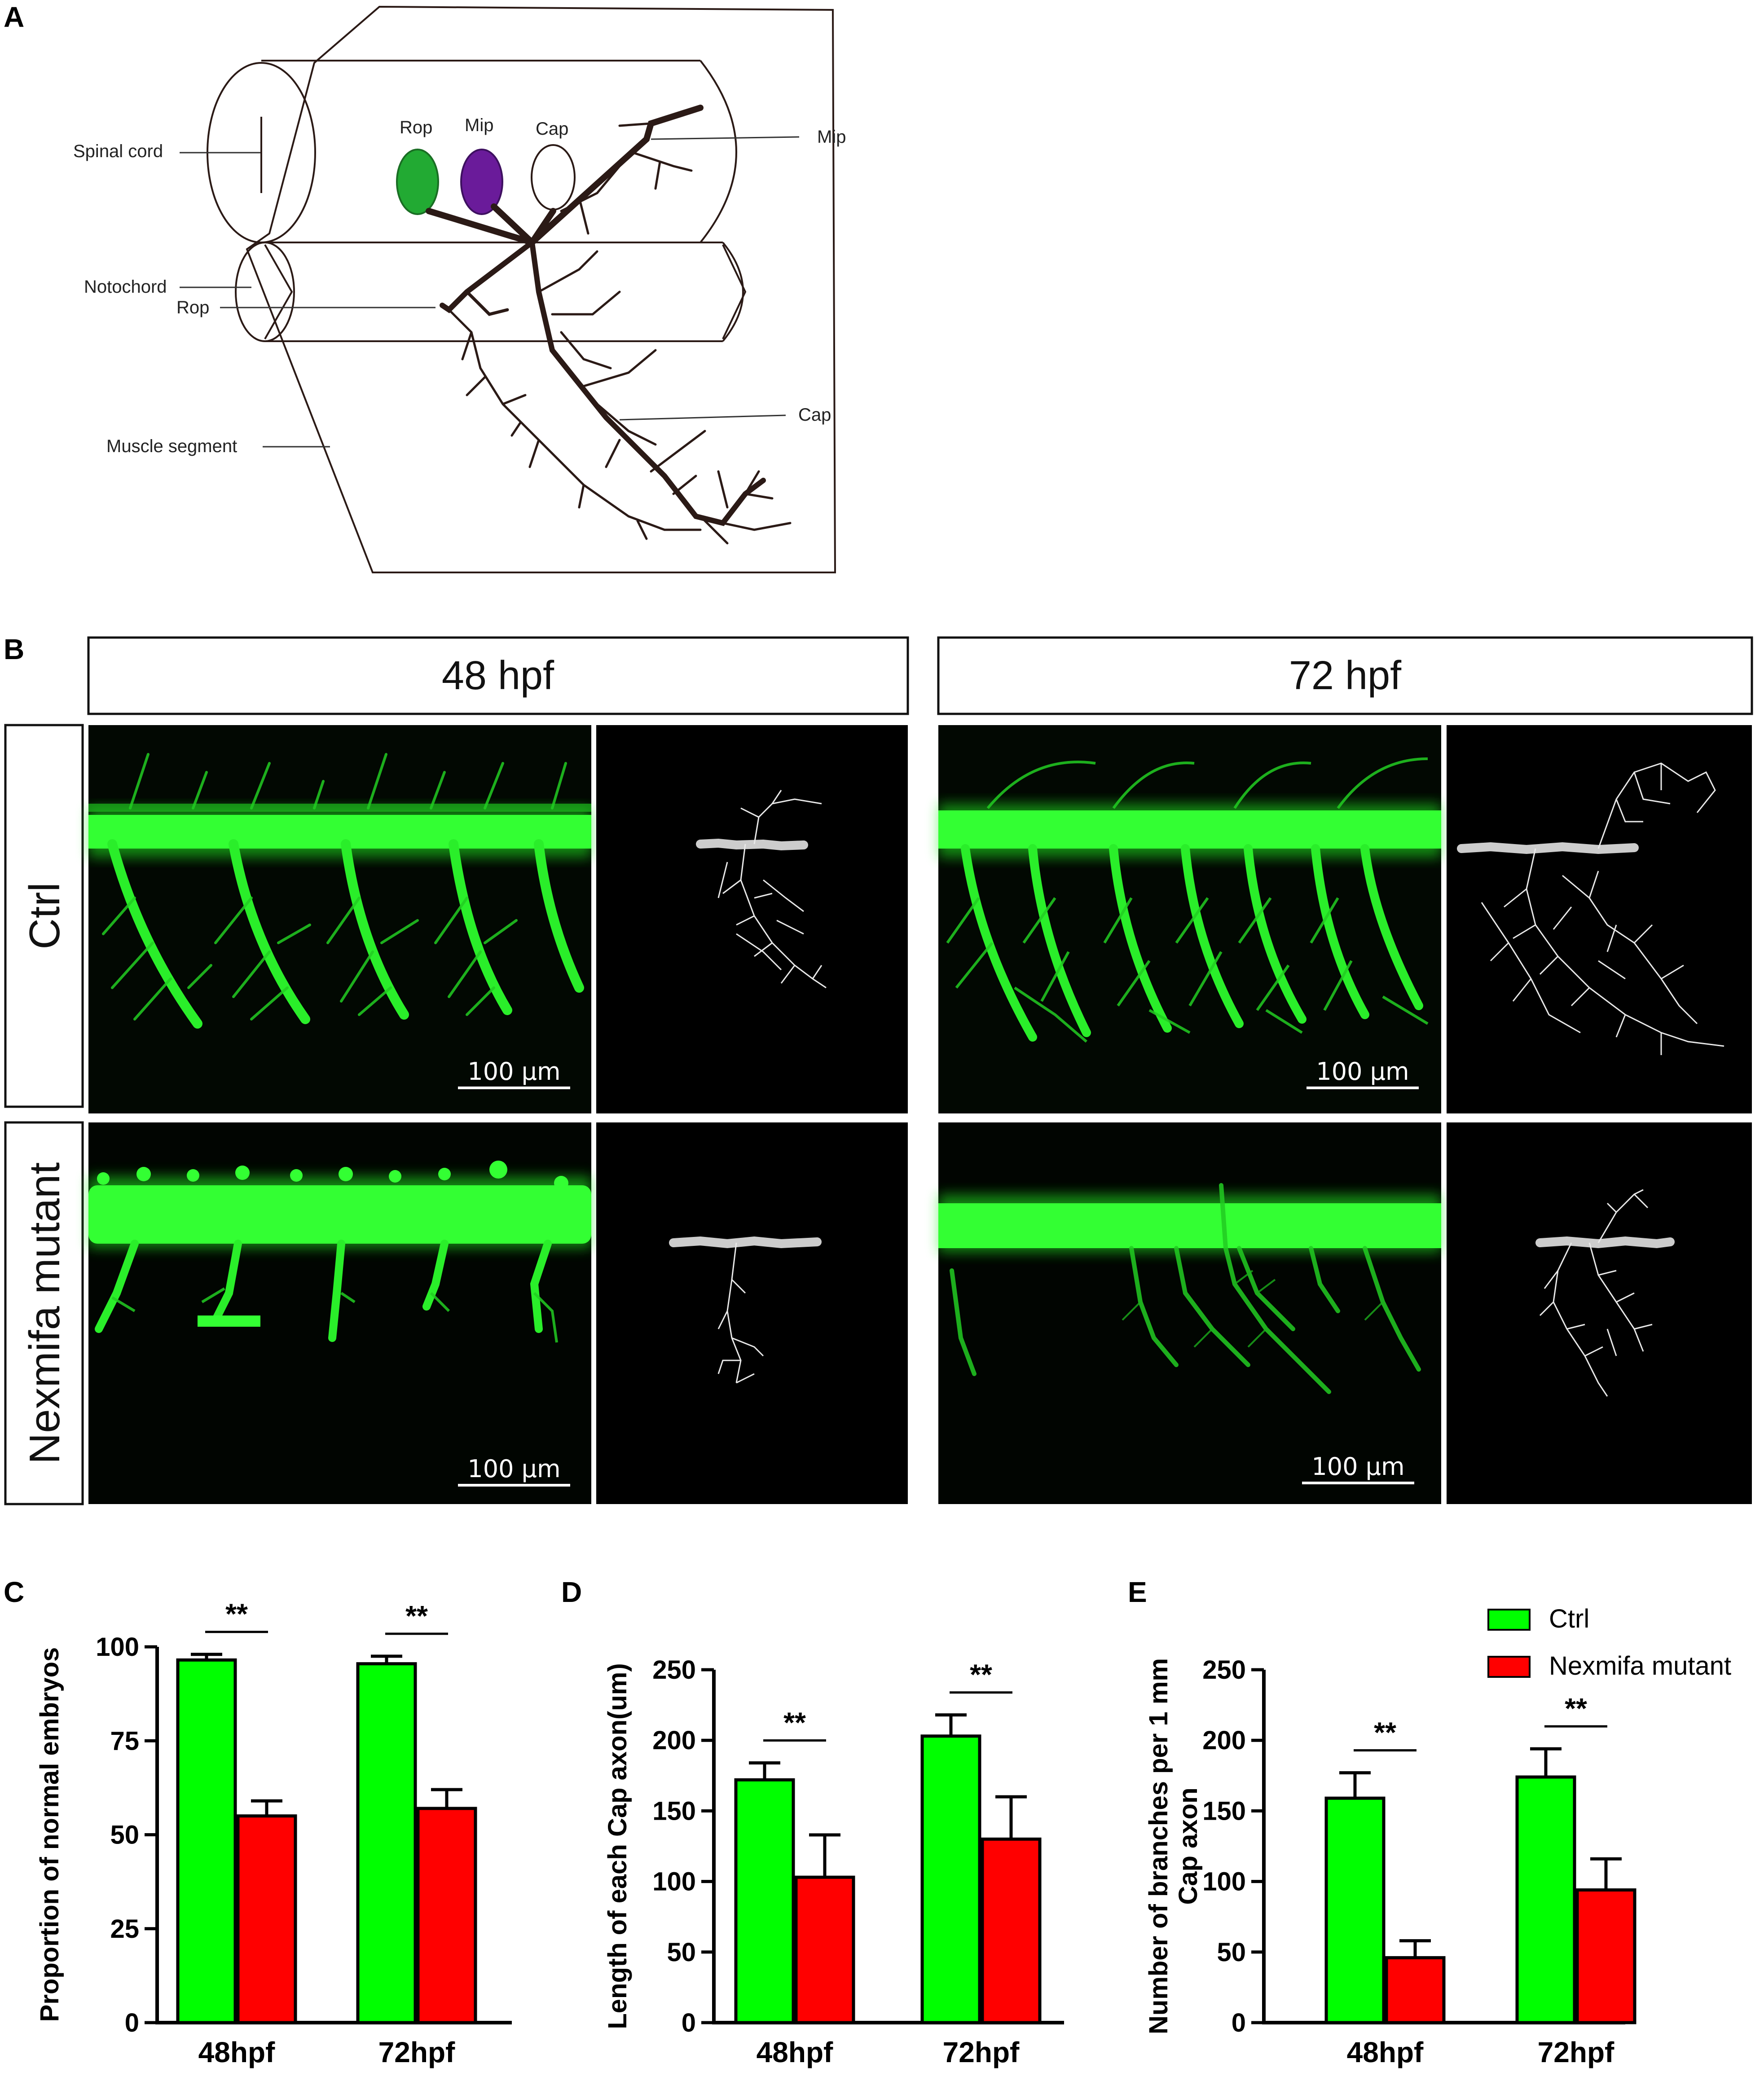 This screenshot has height=2081, width=1764. Describe the element at coordinates (417, 182) in the screenshot. I see `rop-cell-body` at that location.